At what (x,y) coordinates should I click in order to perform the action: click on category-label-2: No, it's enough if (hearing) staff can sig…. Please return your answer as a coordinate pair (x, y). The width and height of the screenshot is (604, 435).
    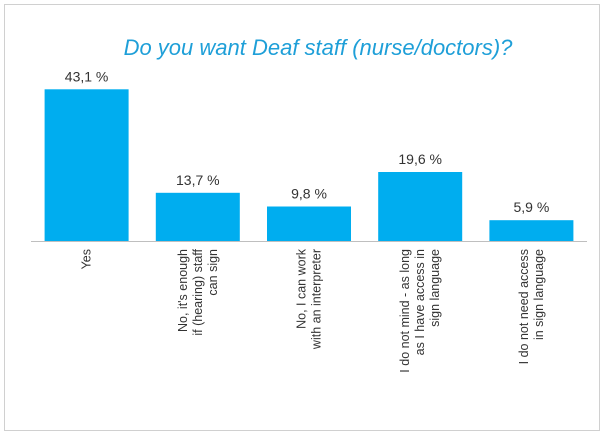
    Looking at the image, I should click on (198, 291).